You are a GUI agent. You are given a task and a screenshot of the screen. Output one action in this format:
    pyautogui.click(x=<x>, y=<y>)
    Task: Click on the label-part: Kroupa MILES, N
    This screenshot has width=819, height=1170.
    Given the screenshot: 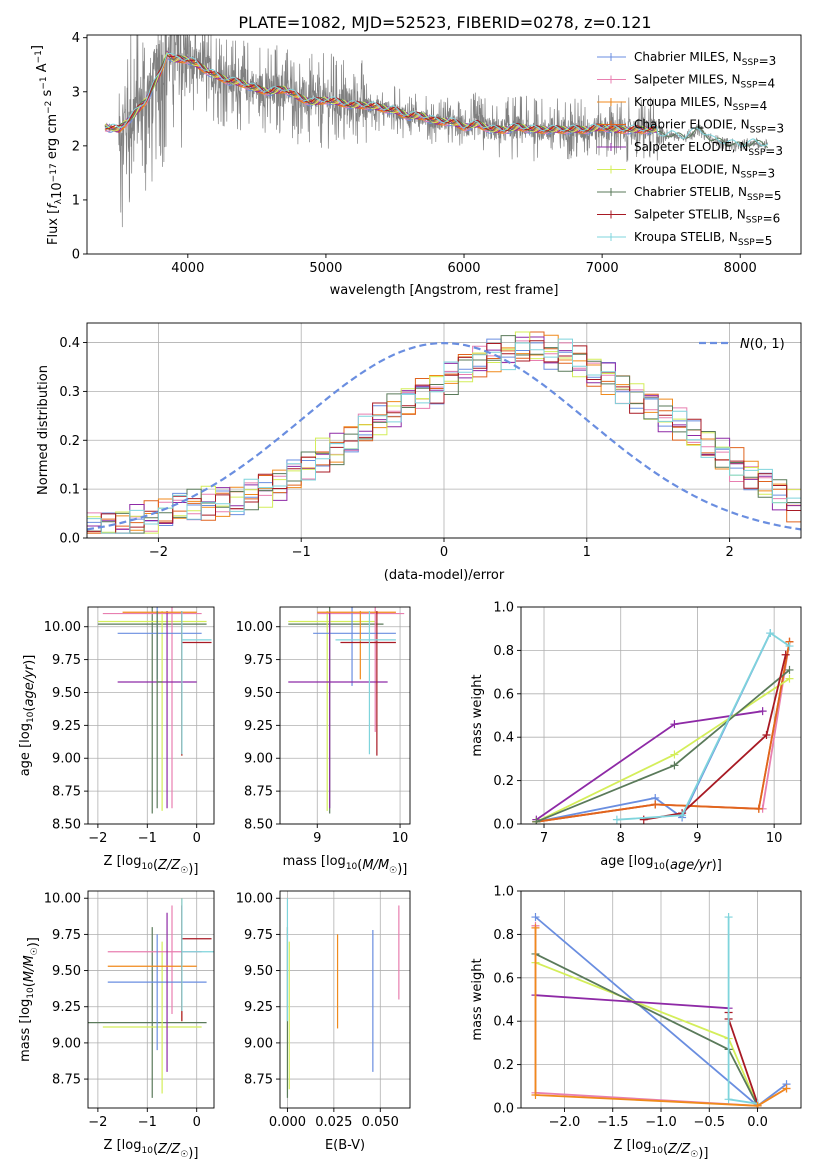 What is the action you would take?
    pyautogui.click(x=683, y=102)
    